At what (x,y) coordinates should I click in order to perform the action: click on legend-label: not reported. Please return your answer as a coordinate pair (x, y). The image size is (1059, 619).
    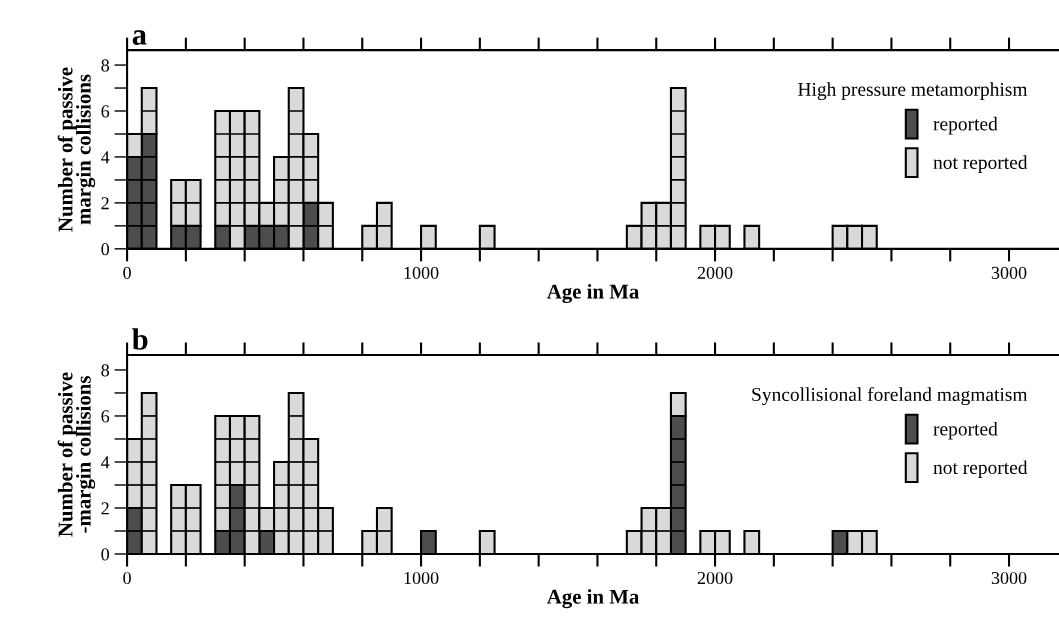
    Looking at the image, I should click on (980, 164).